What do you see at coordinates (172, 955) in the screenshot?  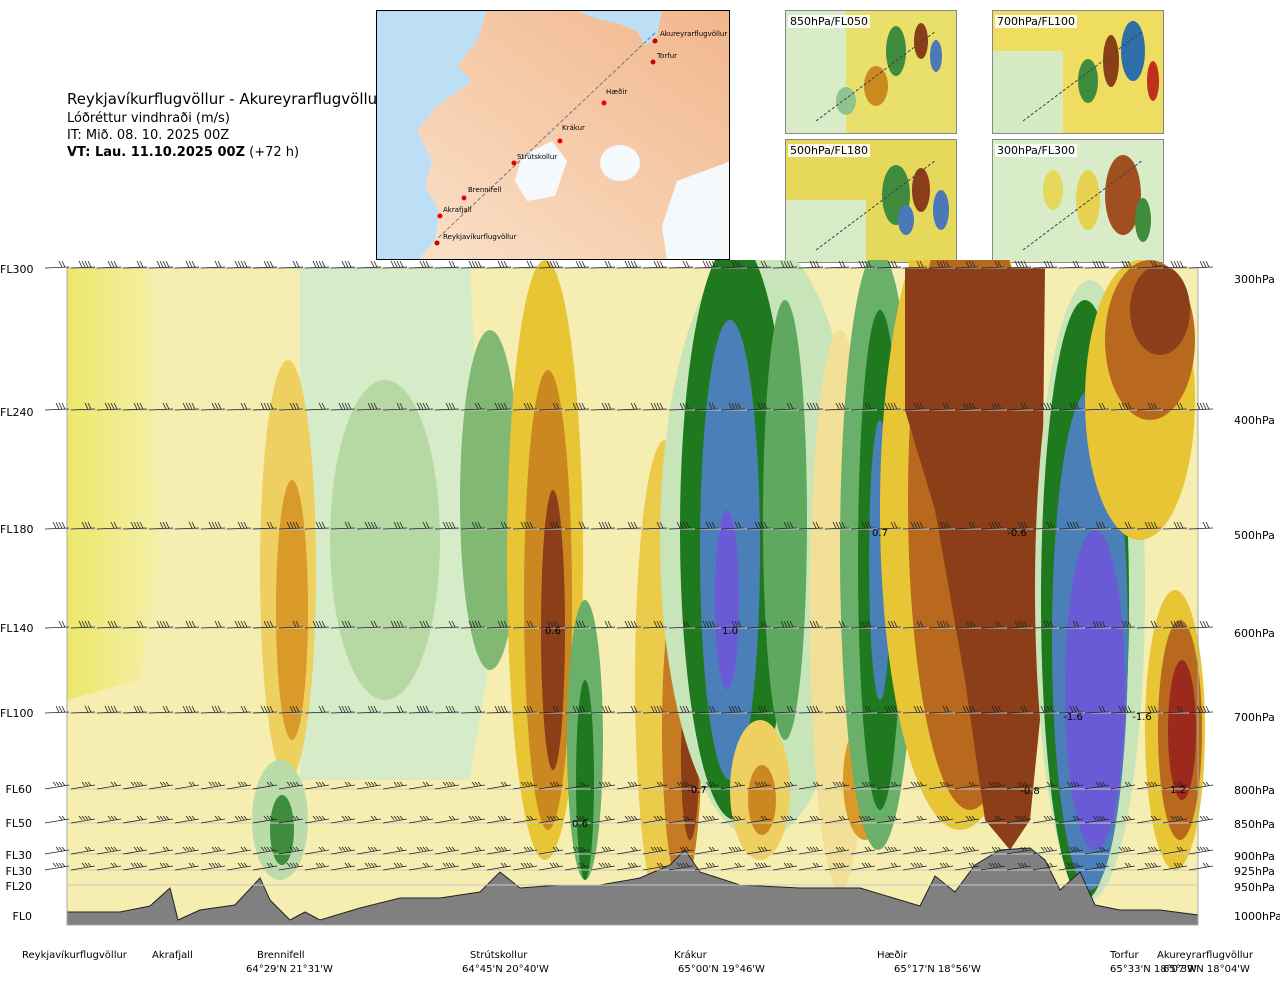 I see `location-name: Akrafjall` at bounding box center [172, 955].